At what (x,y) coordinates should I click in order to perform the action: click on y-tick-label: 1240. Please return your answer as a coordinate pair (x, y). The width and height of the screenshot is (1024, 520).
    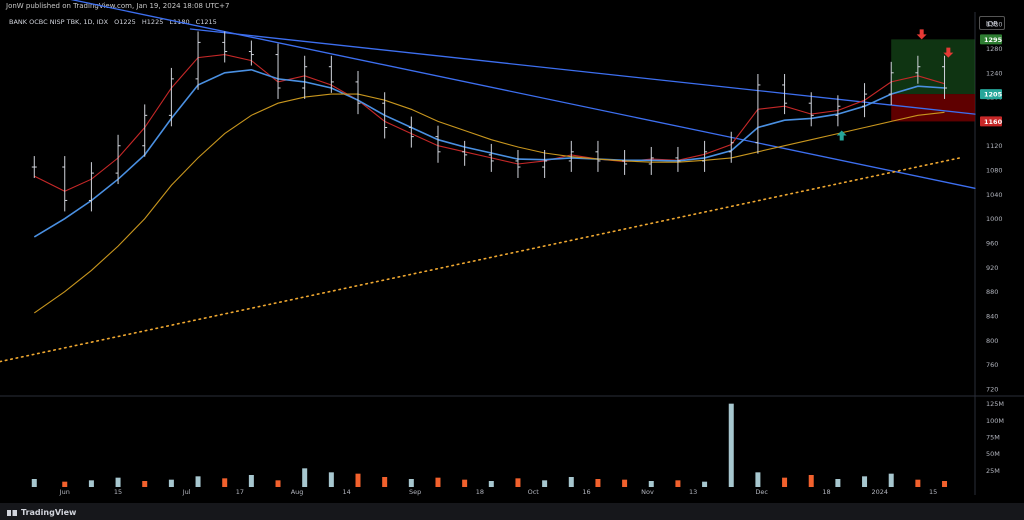
    Looking at the image, I should click on (994, 73).